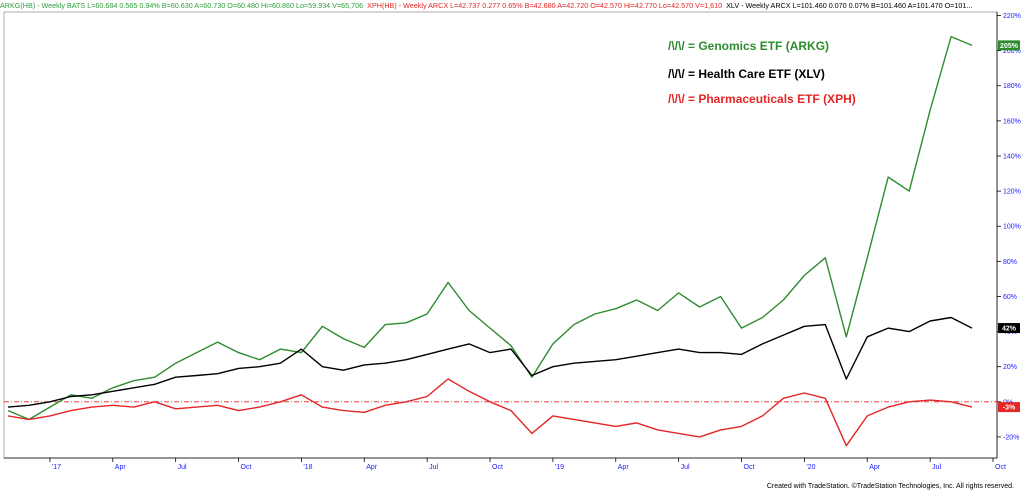  Describe the element at coordinates (1012, 156) in the screenshot. I see `y-tick-label: 140%` at that location.